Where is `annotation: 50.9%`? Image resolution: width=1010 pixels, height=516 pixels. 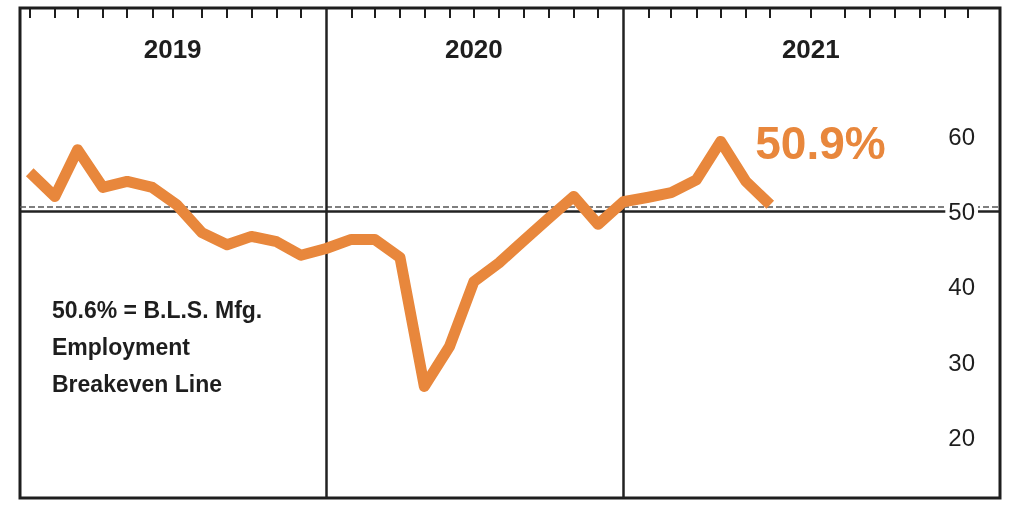
annotation: 50.9% is located at coordinates (820, 142).